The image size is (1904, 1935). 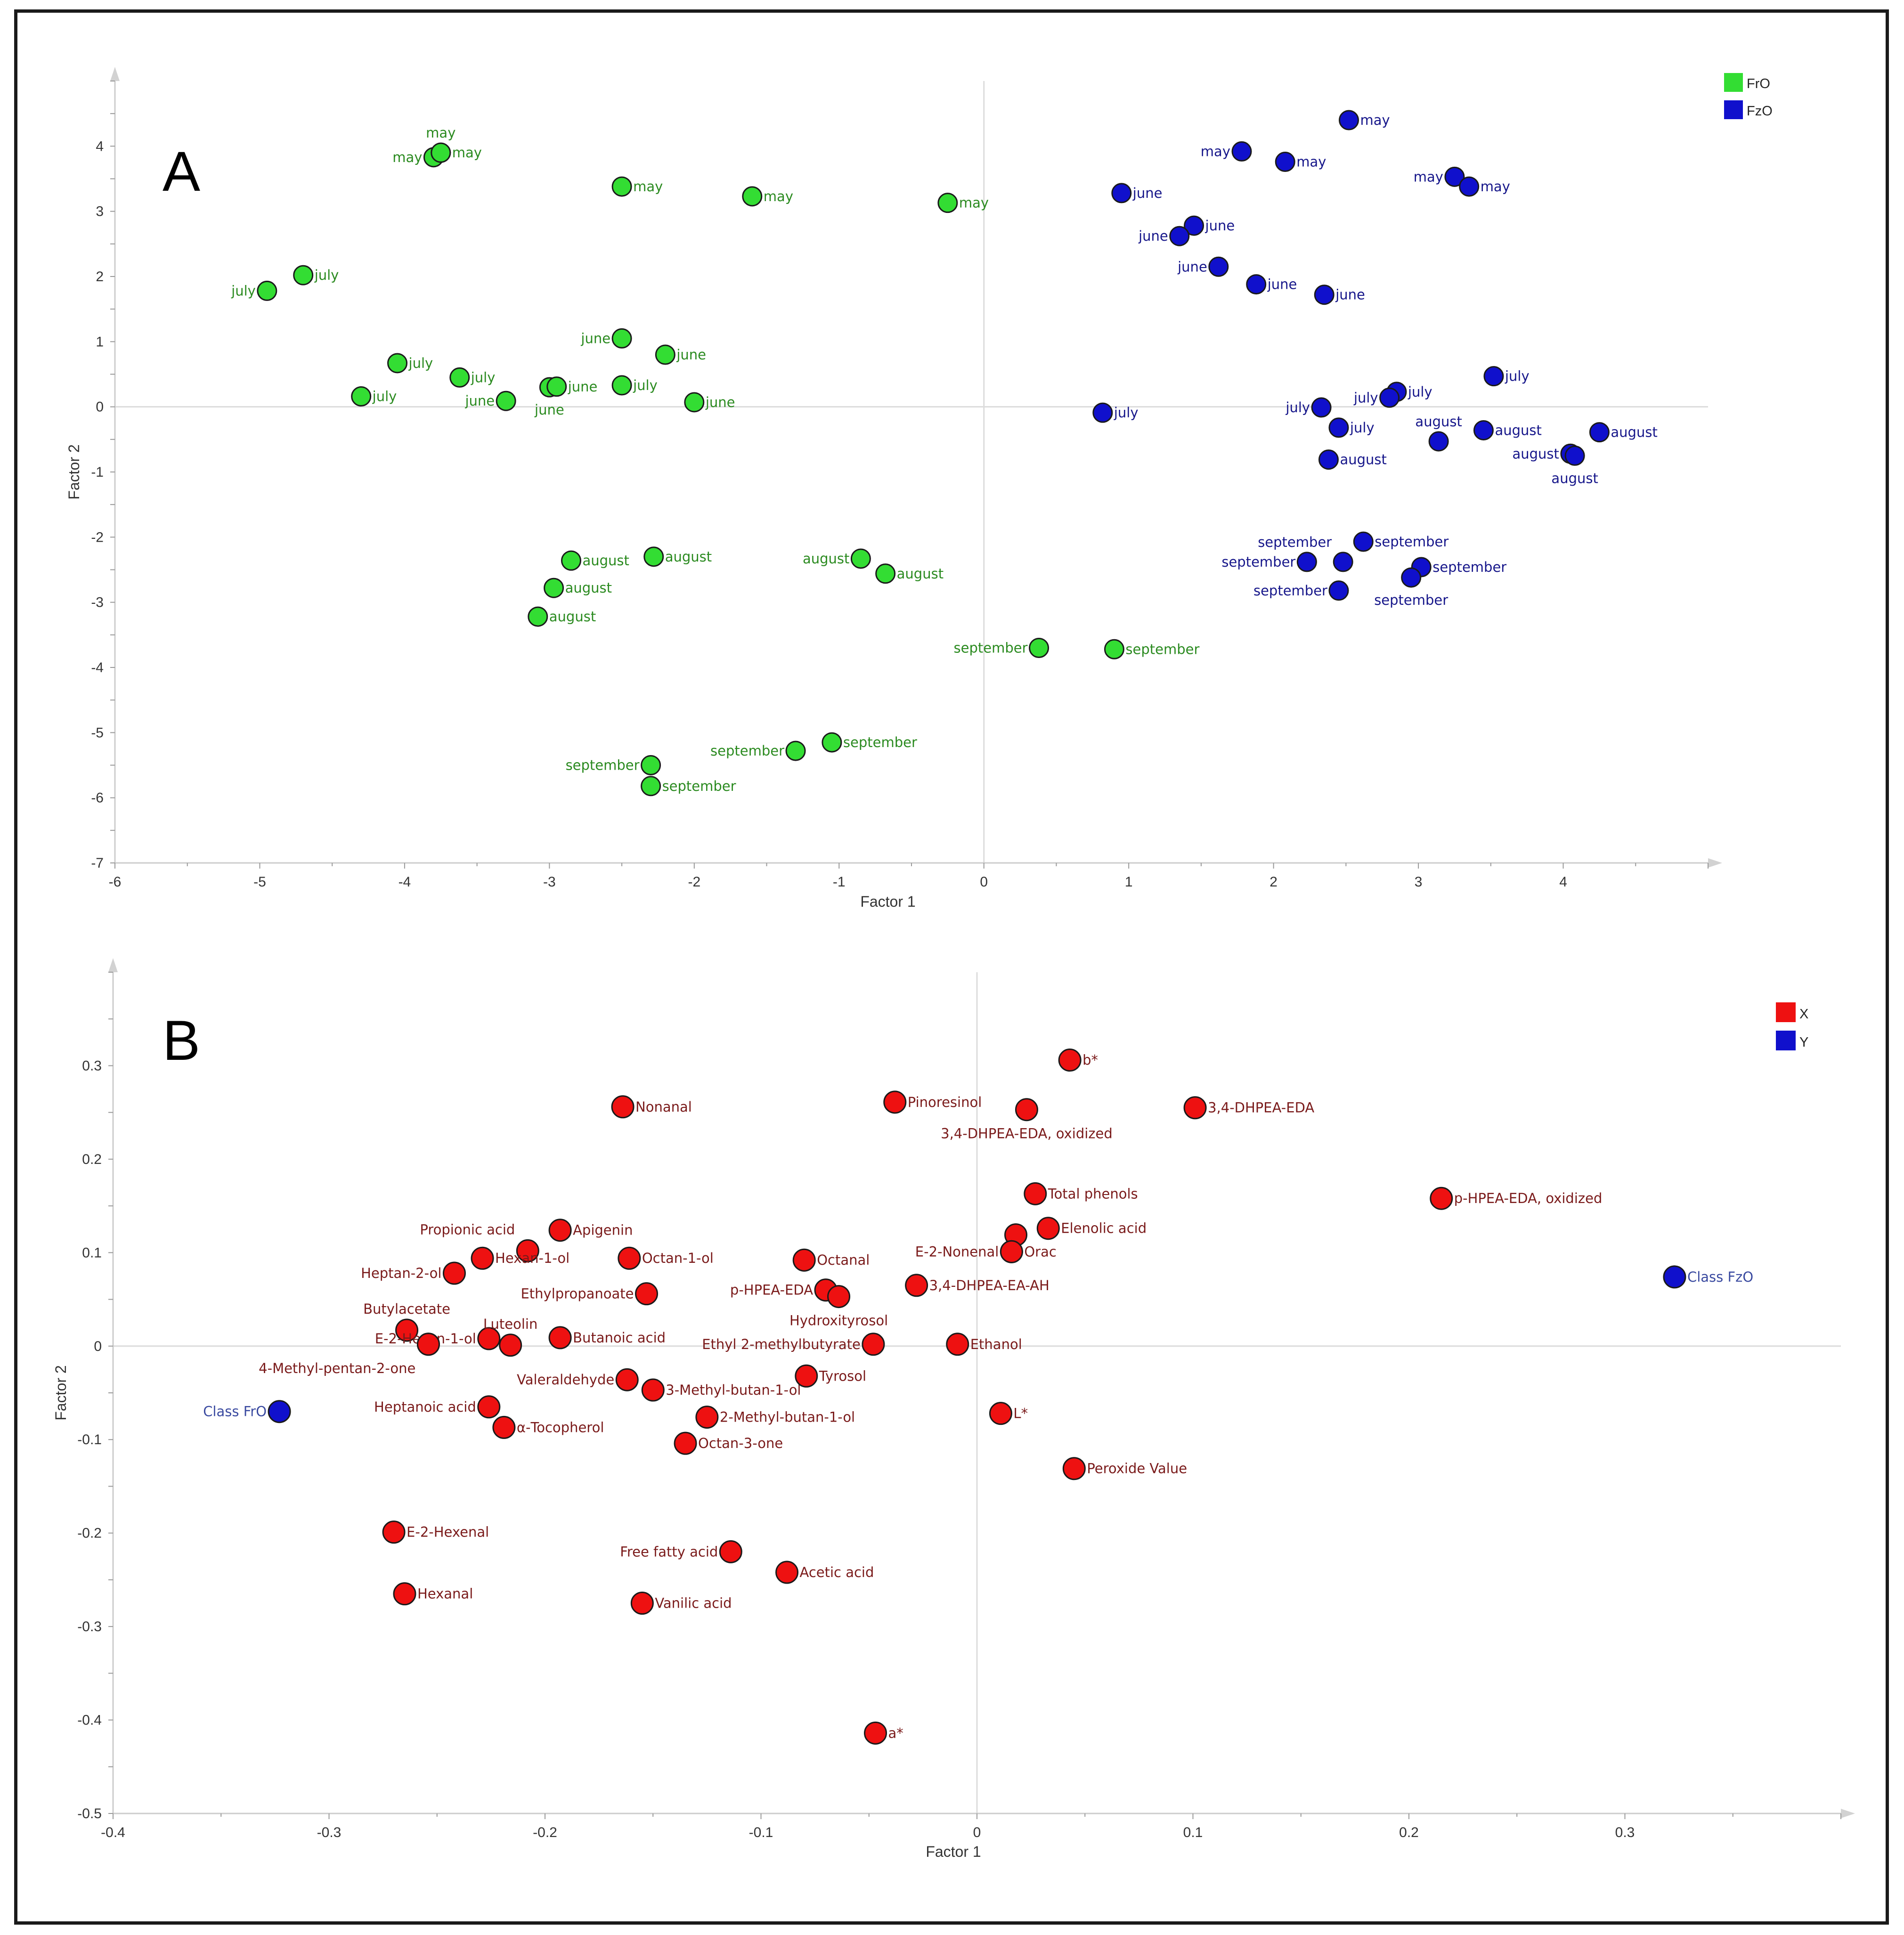 I want to click on pa-x-axis-arrow, so click(x=1715, y=863).